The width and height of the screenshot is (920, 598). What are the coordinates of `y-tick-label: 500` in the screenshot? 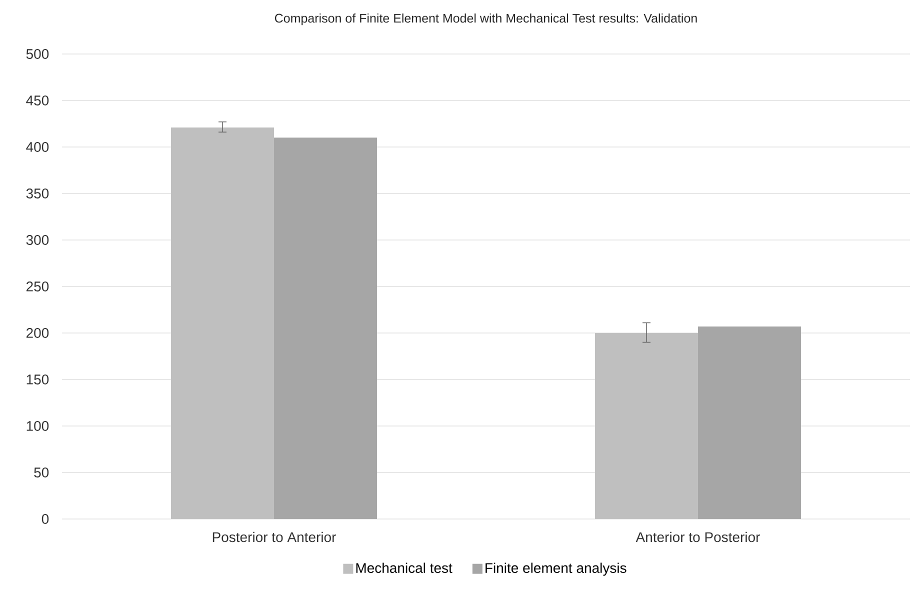 It's located at (37, 54).